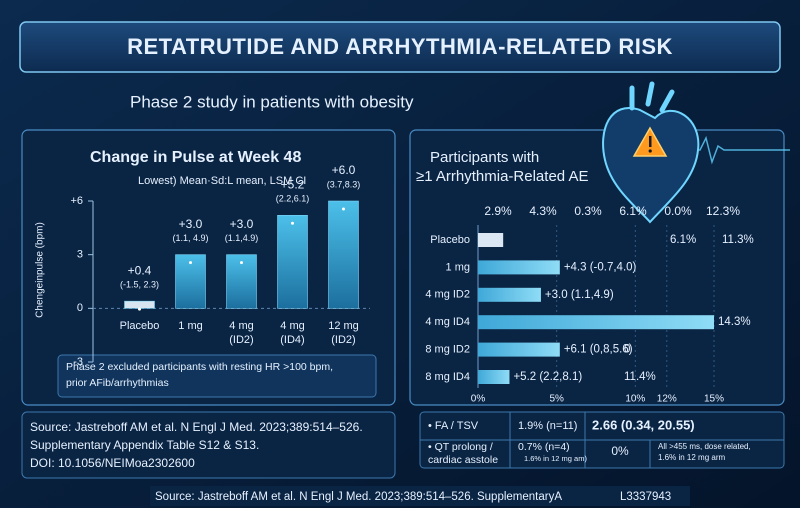 The height and width of the screenshot is (508, 800). Describe the element at coordinates (80, 255) in the screenshot. I see `y-tick-label: 3` at that location.